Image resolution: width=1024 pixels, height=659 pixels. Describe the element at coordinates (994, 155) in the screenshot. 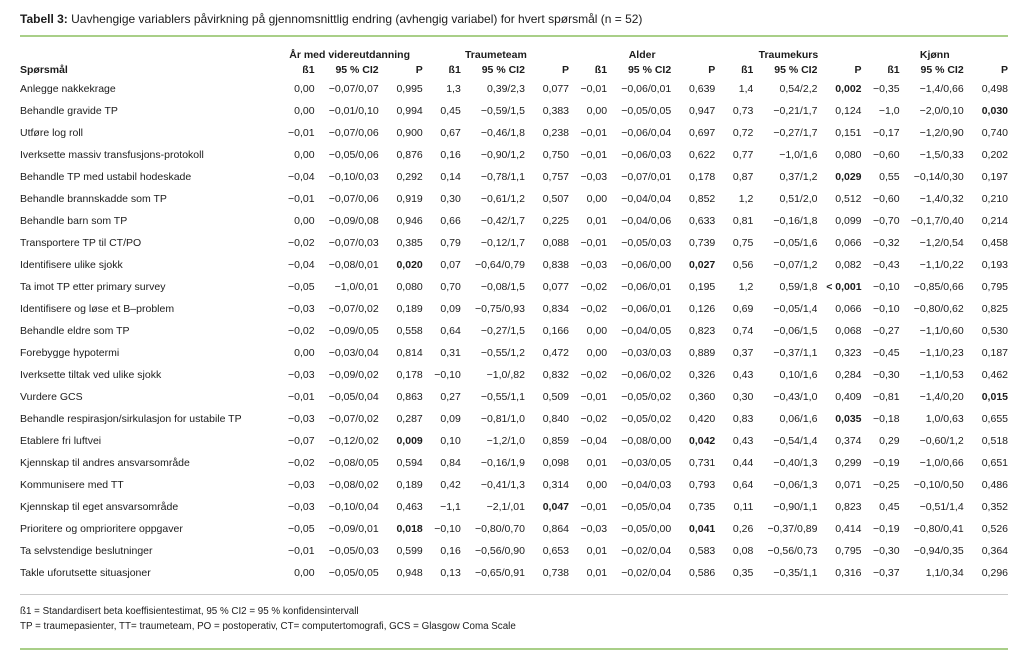

I see `p-cell: 0,202` at that location.